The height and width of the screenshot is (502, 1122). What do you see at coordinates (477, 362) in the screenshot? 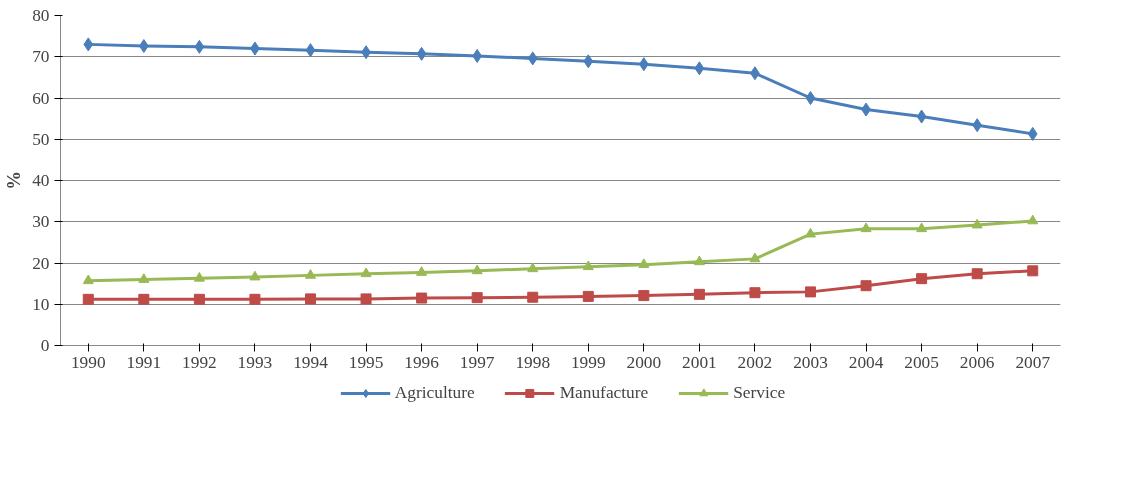
I see `x-tick-label: 1997` at bounding box center [477, 362].